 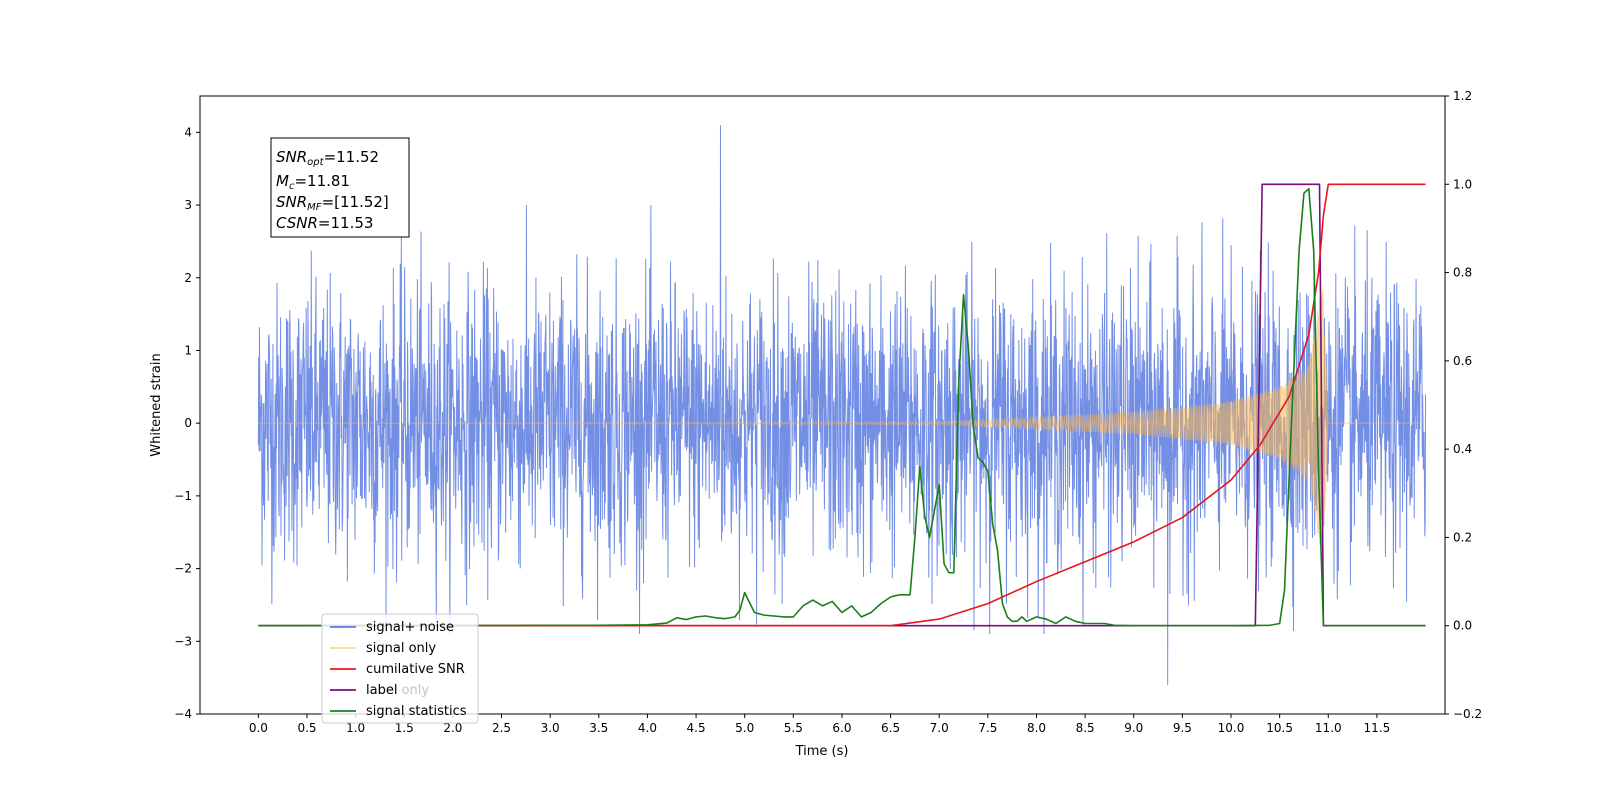 What do you see at coordinates (1462, 626) in the screenshot?
I see `y-right-tick-label: 0.0` at bounding box center [1462, 626].